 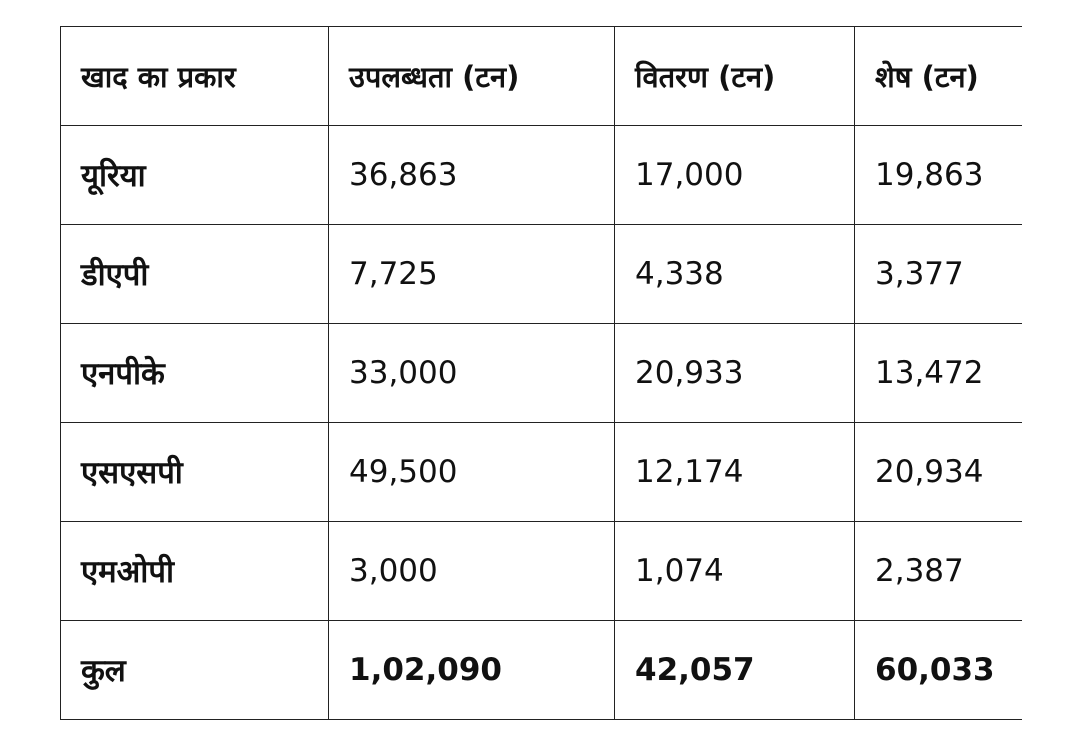 What do you see at coordinates (734, 373) in the screenshot?
I see `cell-distribution: 20,933` at bounding box center [734, 373].